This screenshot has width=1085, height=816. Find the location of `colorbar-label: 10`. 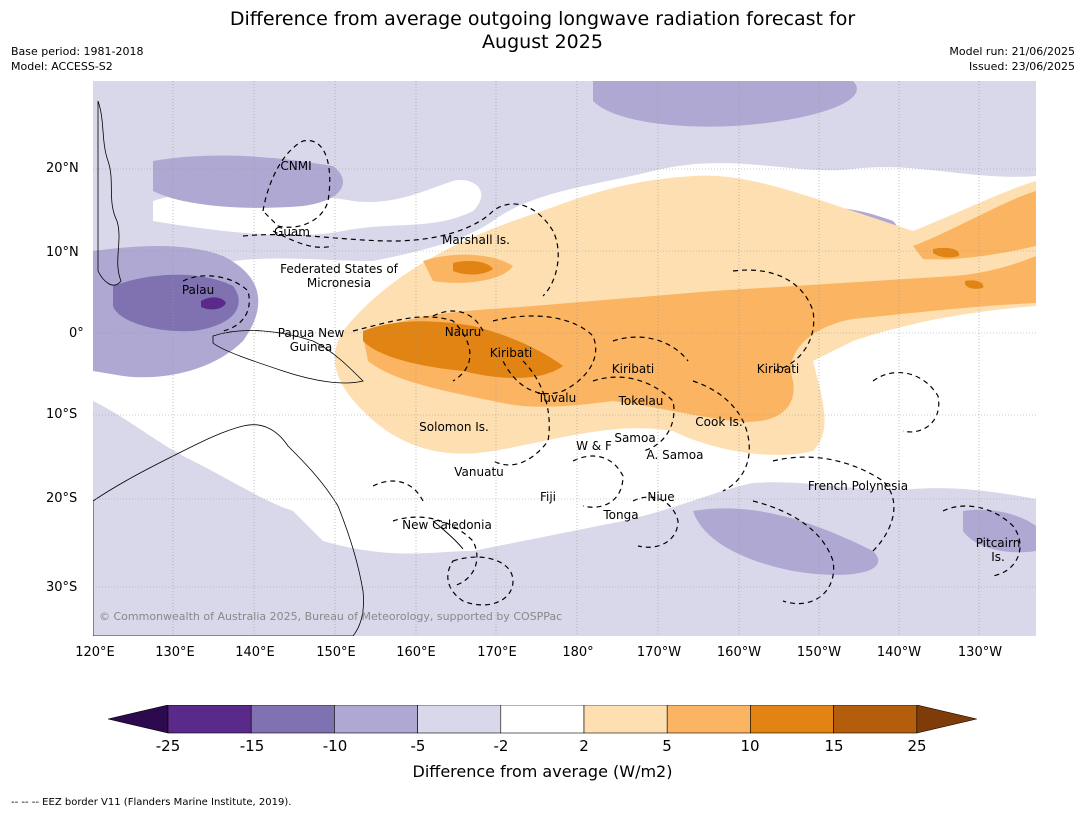

colorbar-label: 10 is located at coordinates (750, 746).